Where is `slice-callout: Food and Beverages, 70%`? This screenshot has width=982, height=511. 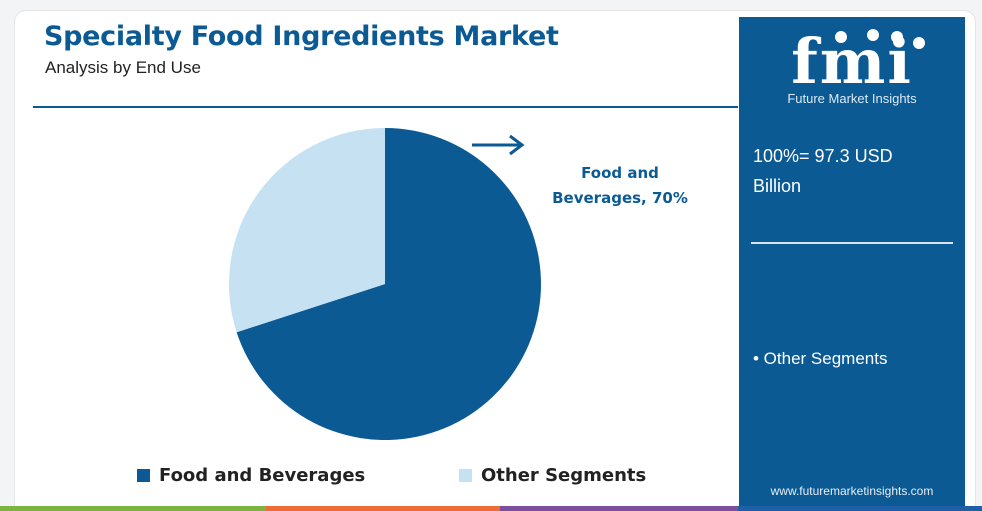
slice-callout: Food and Beverages, 70% is located at coordinates (620, 186).